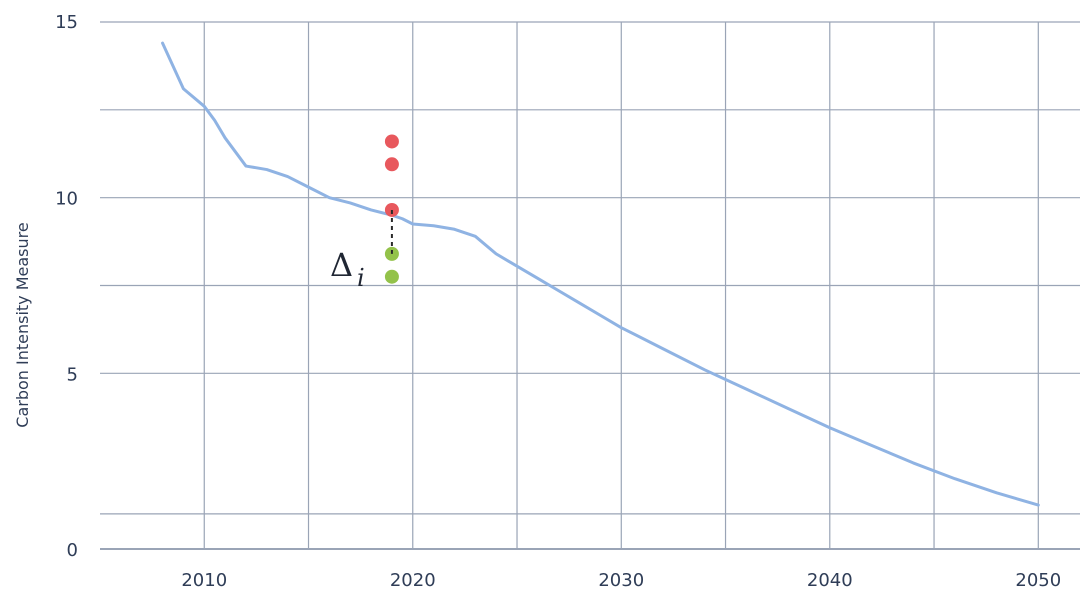 This screenshot has width=1083, height=593. I want to click on y-tick-label: 0, so click(72, 550).